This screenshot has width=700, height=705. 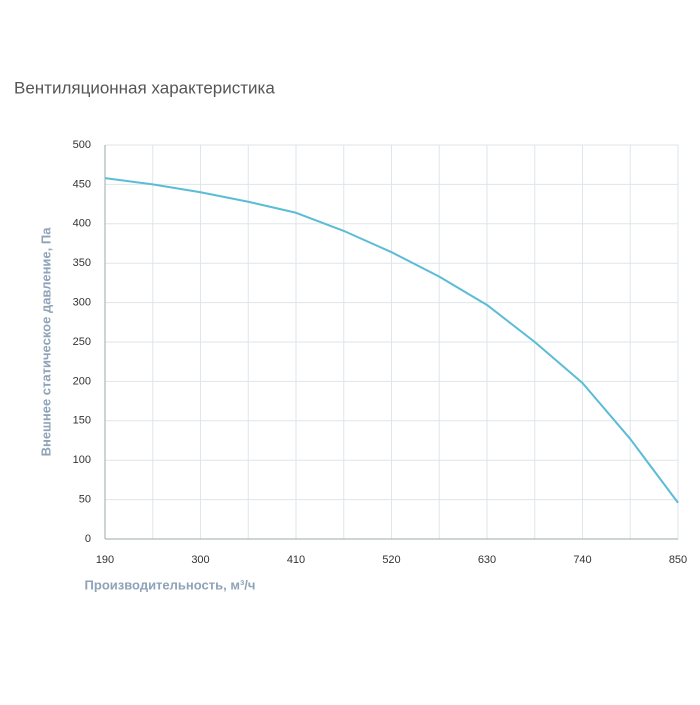 I want to click on x-tick-label: 300, so click(x=200, y=560).